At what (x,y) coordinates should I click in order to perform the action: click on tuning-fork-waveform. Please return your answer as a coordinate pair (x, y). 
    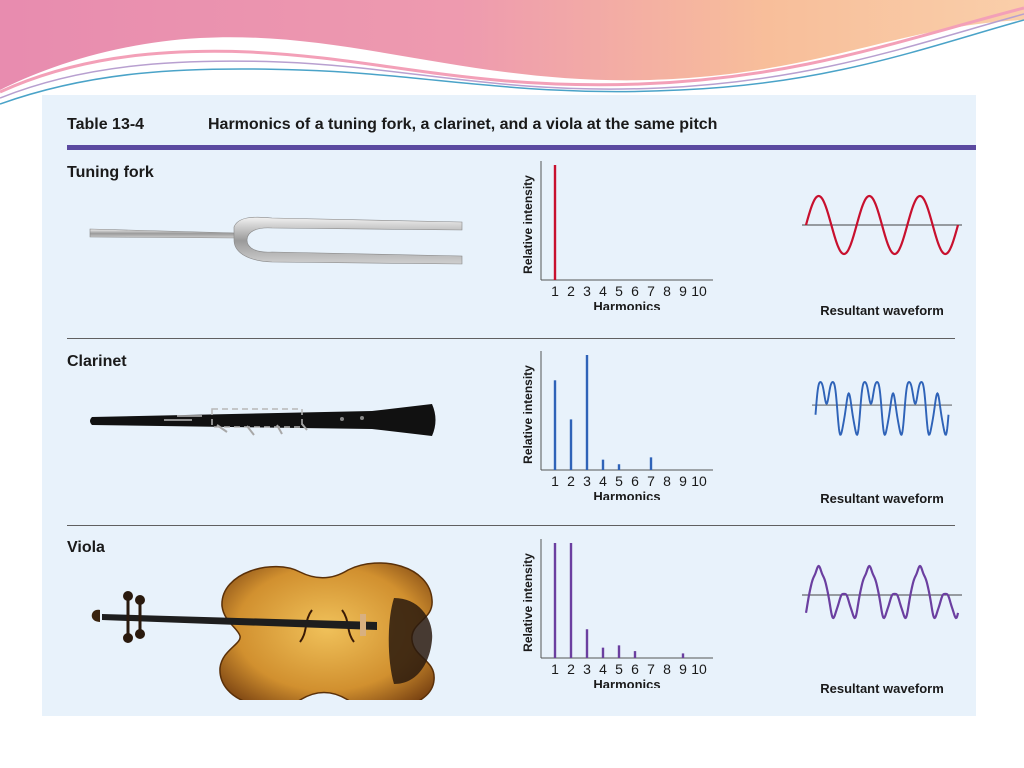
    Looking at the image, I should click on (882, 225).